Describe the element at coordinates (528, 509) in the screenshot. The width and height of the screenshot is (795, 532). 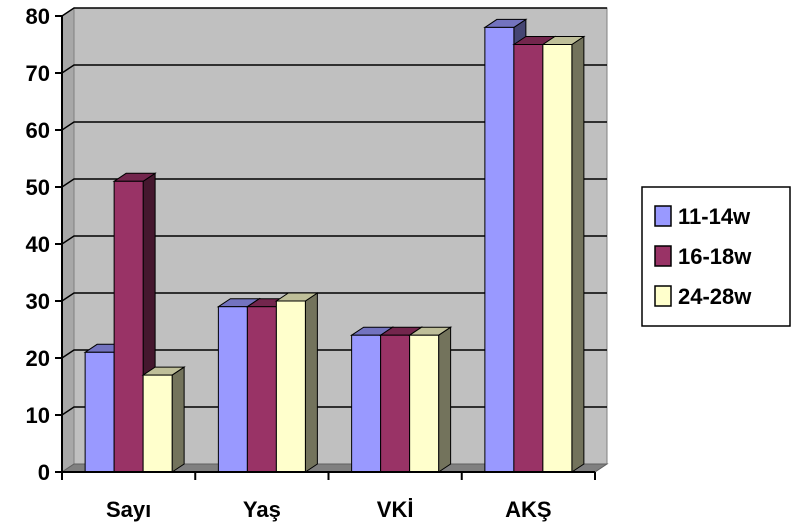
I see `x-tick-label: AKŞ` at that location.